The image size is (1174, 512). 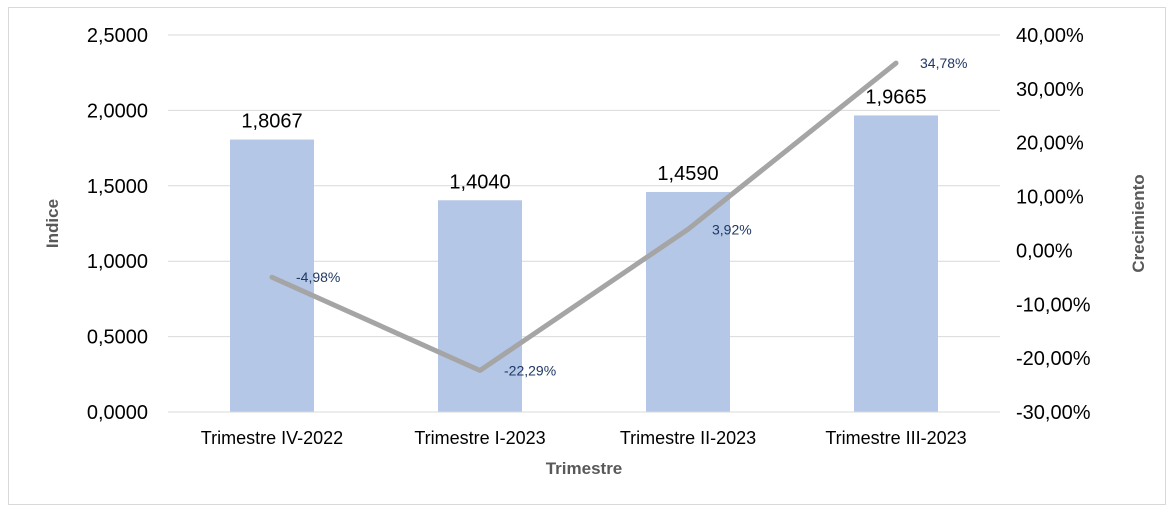 What do you see at coordinates (1053, 359) in the screenshot?
I see `y2-tick-label: -20,00%` at bounding box center [1053, 359].